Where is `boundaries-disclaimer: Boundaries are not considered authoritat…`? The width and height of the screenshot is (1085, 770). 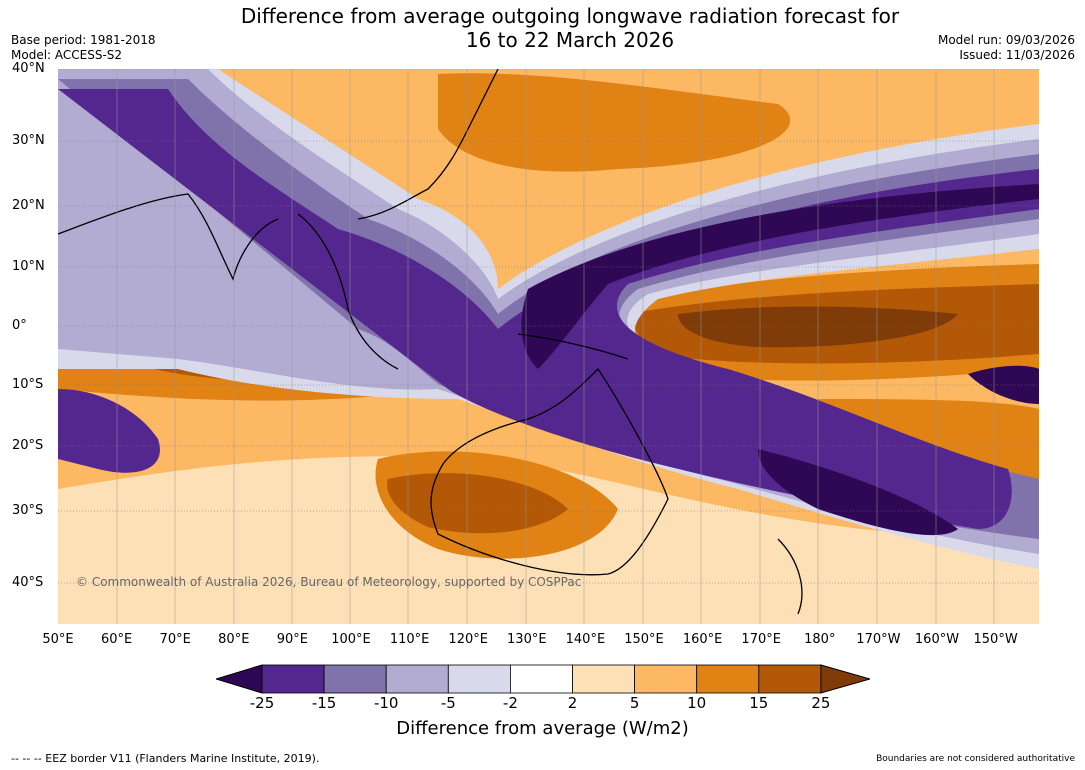
boundaries-disclaimer: Boundaries are not considered authoritat… is located at coordinates (975, 759).